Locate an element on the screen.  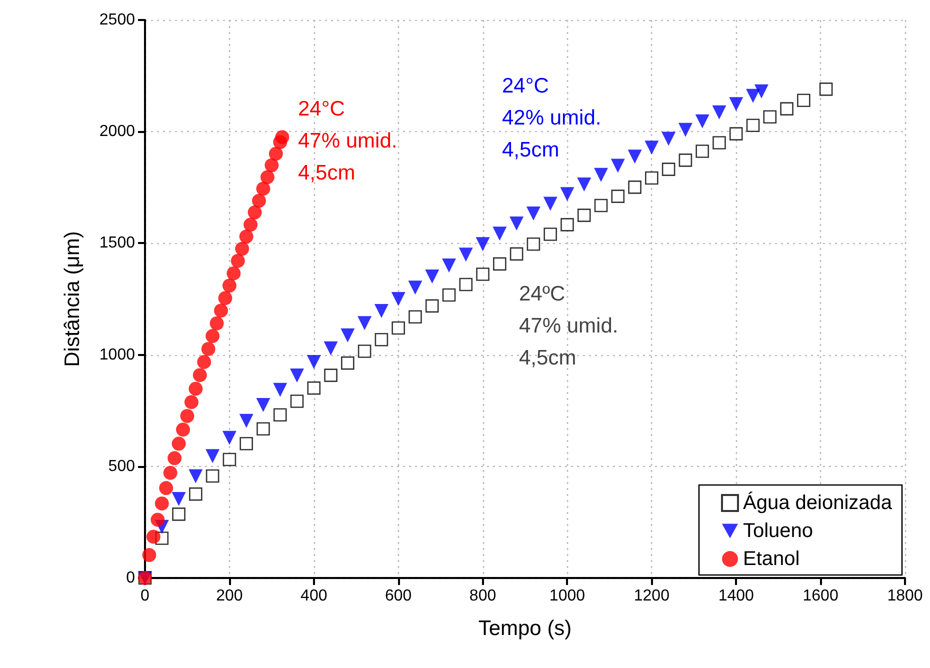
annotation: 24ºC 47% umid. 4,5cm is located at coordinates (568, 326).